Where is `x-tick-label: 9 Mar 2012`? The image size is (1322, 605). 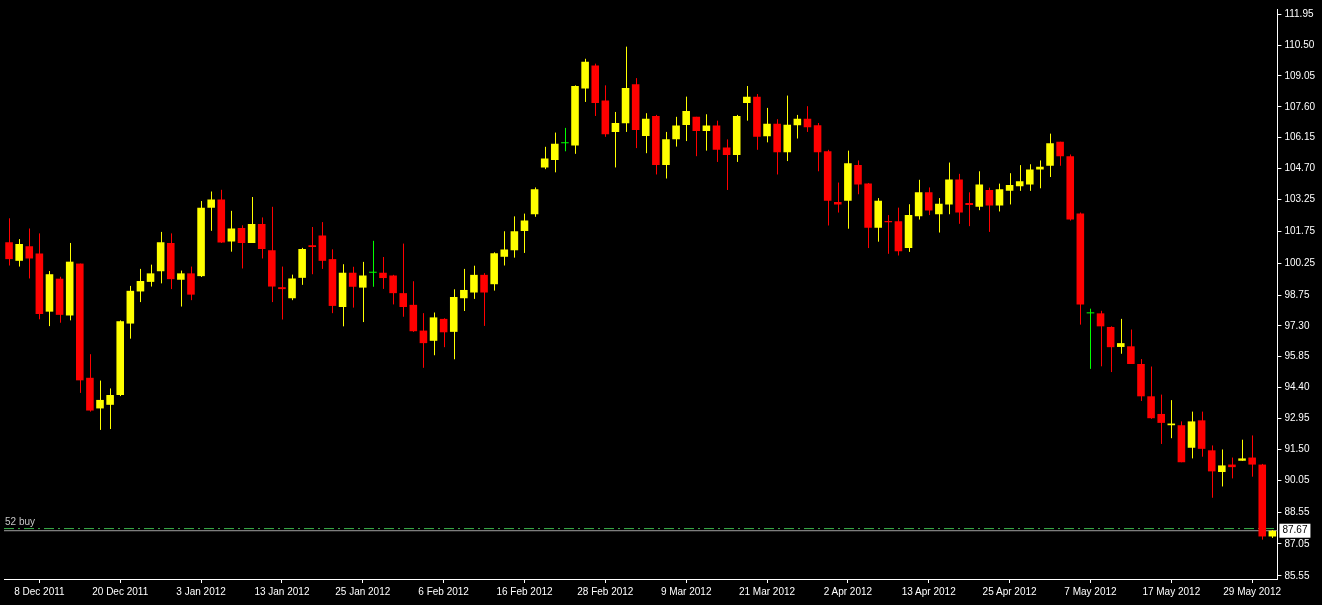 x-tick-label: 9 Mar 2012 is located at coordinates (686, 591).